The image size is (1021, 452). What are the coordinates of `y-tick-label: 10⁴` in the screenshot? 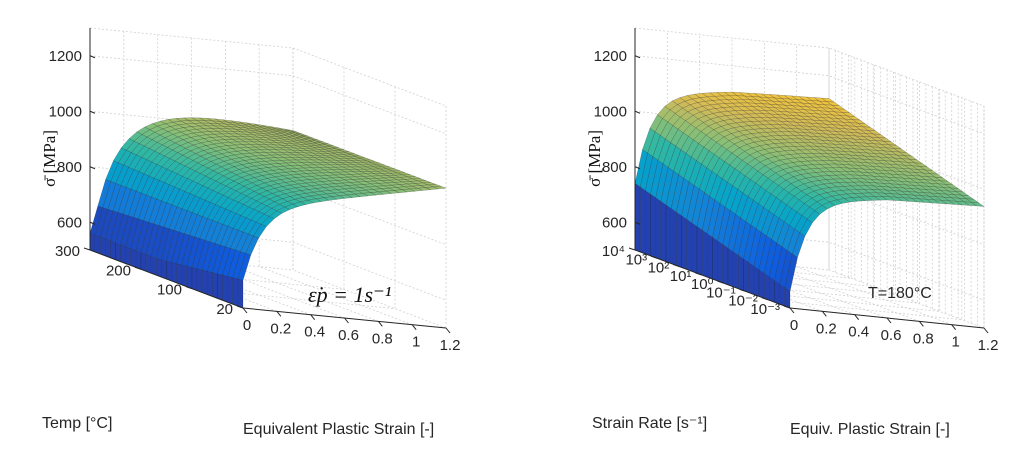 It's located at (613, 251).